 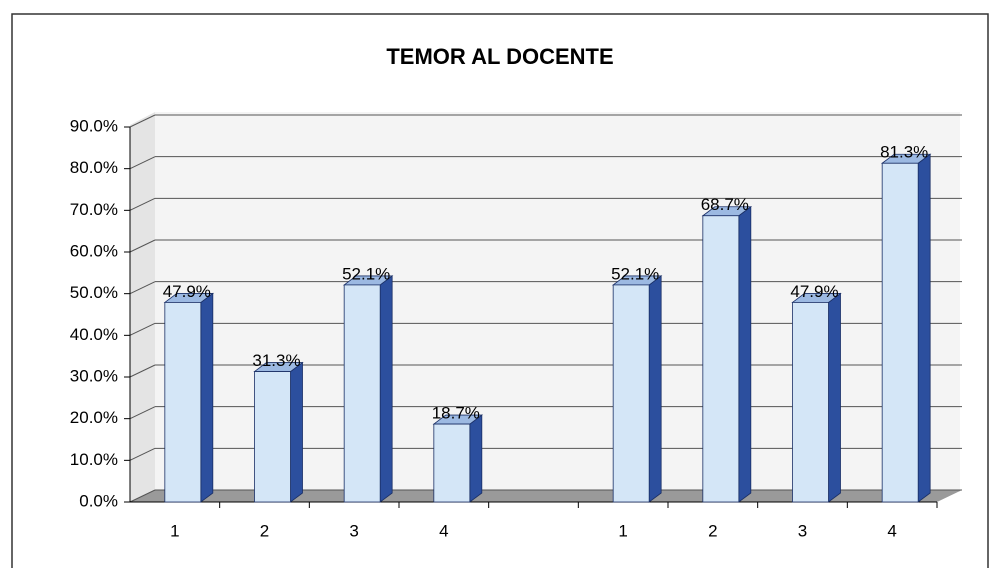 What do you see at coordinates (904, 152) in the screenshot?
I see `data-label: 81.3%` at bounding box center [904, 152].